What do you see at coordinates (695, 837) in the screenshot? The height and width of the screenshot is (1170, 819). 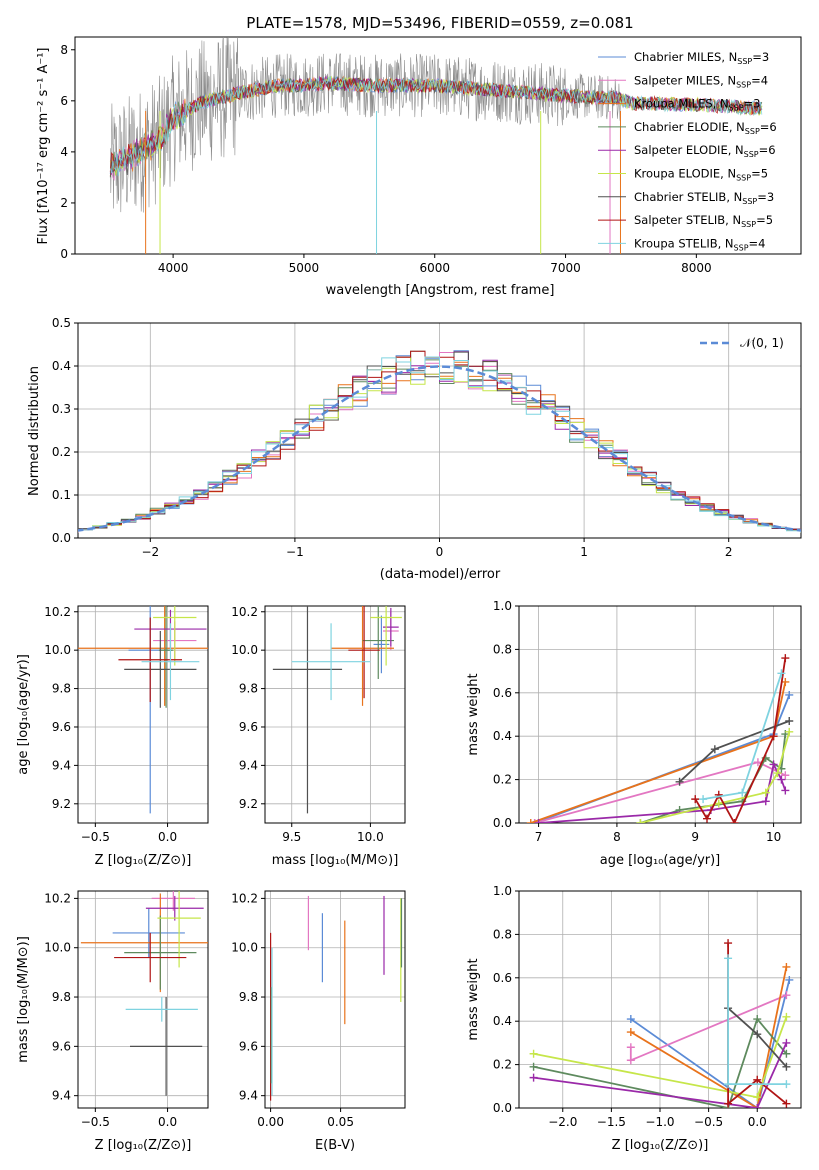 I see `x-tick-label: 9` at bounding box center [695, 837].